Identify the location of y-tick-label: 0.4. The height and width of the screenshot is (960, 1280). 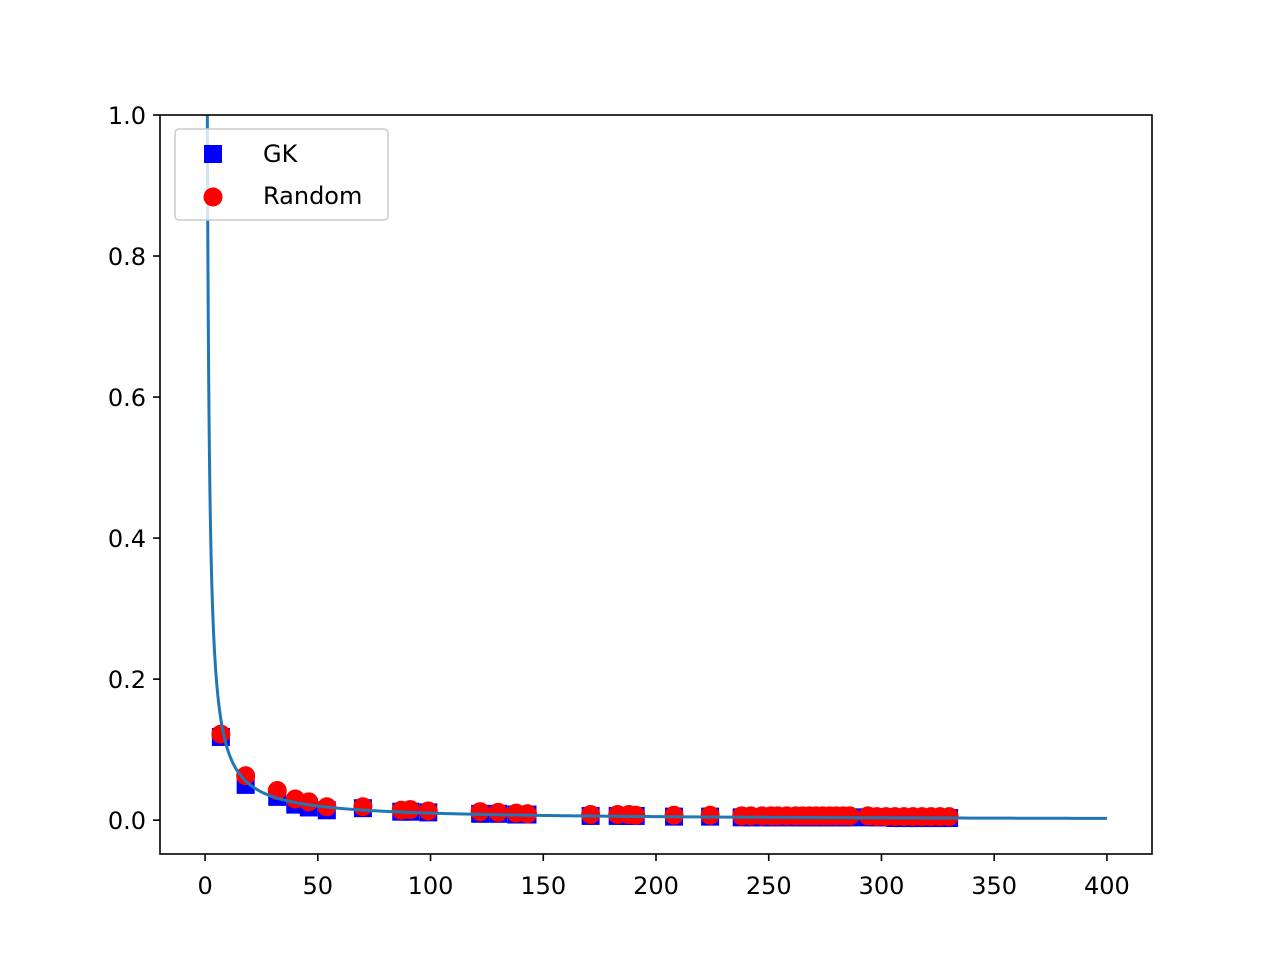
(127, 539).